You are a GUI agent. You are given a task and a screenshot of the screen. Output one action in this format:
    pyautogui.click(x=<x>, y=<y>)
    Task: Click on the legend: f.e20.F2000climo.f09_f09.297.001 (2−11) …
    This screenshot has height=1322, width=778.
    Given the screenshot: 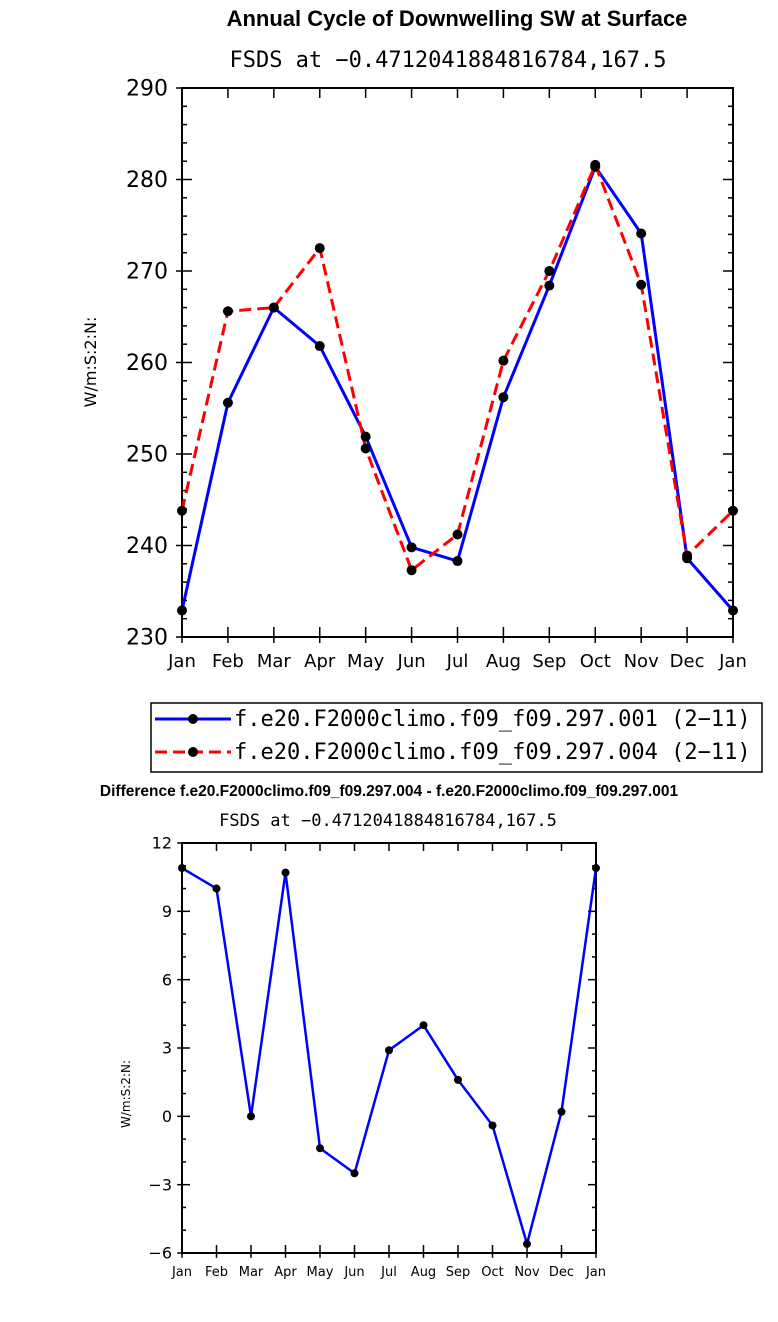 What is the action you would take?
    pyautogui.click(x=456, y=737)
    